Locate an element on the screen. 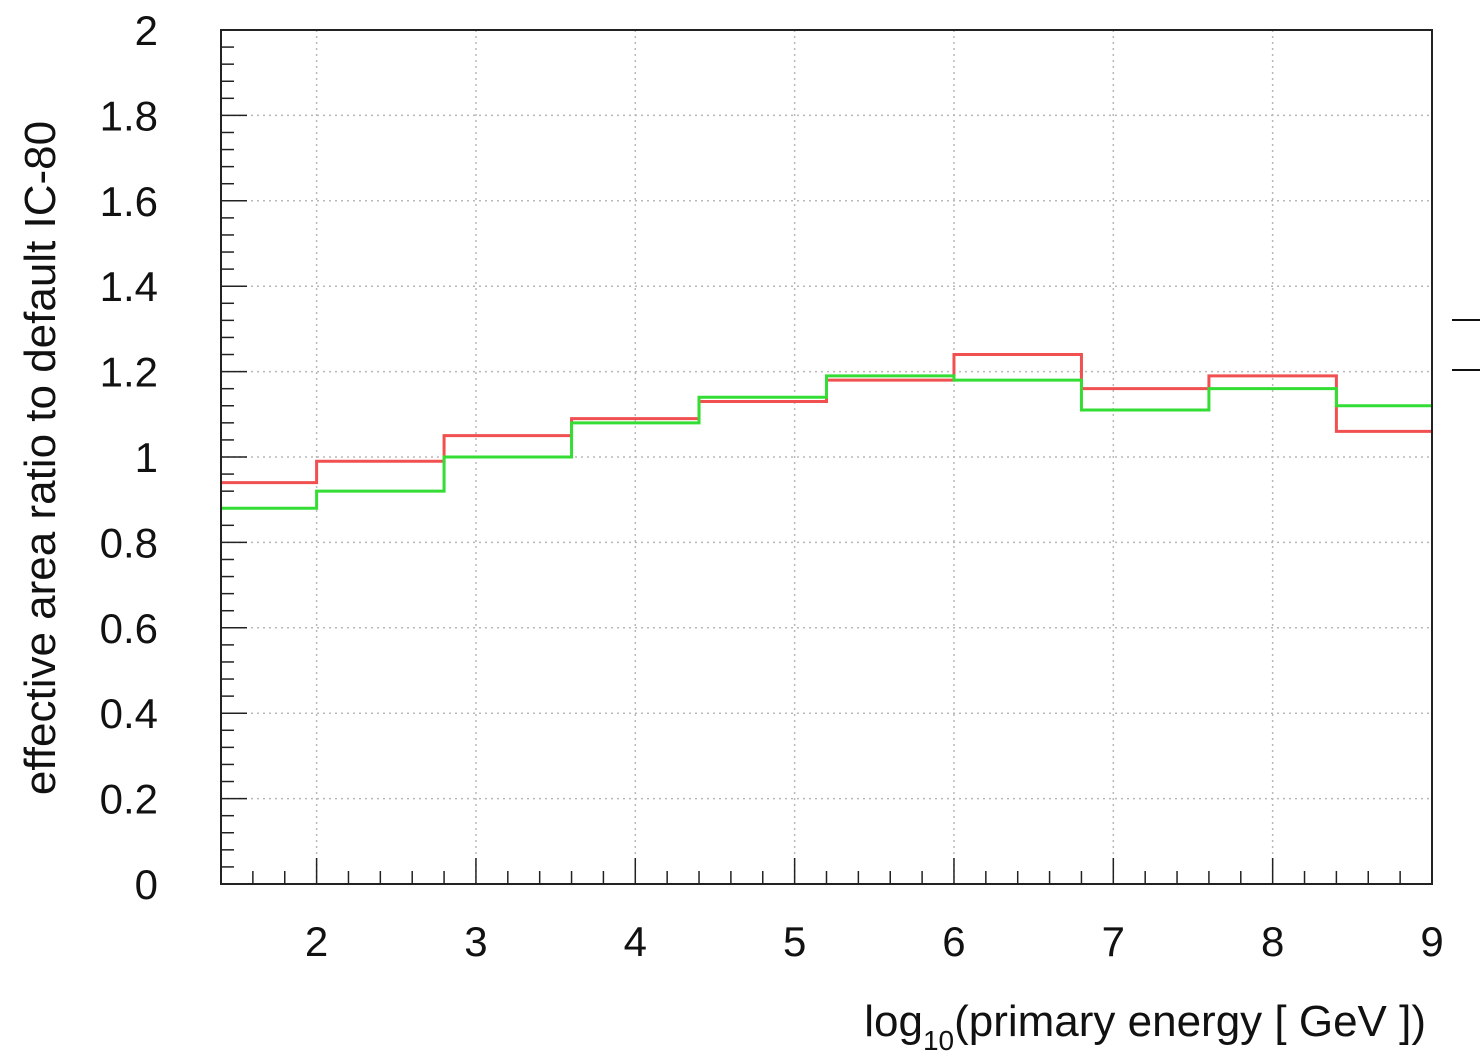 Image resolution: width=1480 pixels, height=1062 pixels. x-tick-label: 2 is located at coordinates (316, 941).